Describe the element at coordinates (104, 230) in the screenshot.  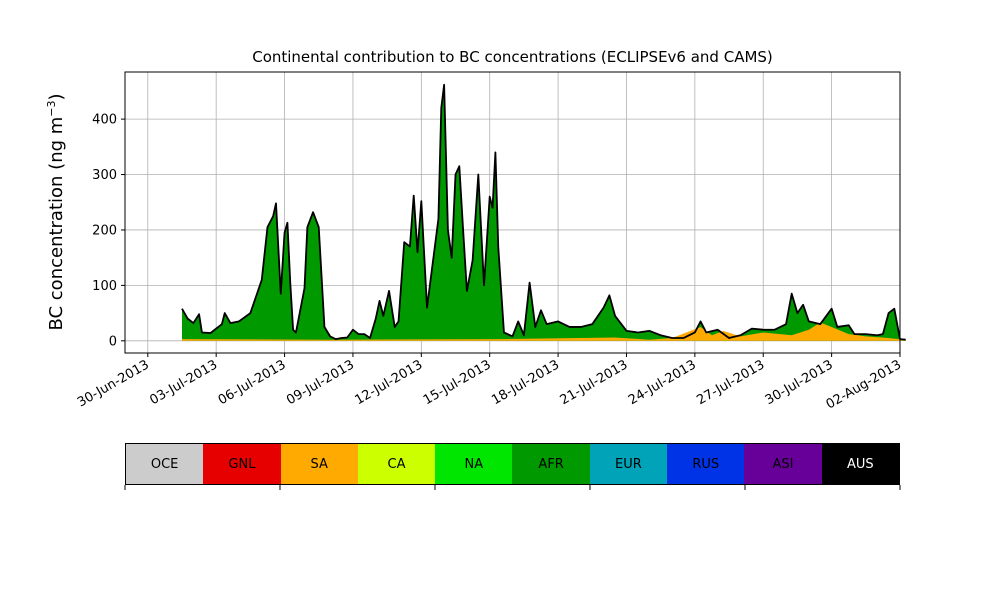
I see `y-tick-label: 200` at that location.